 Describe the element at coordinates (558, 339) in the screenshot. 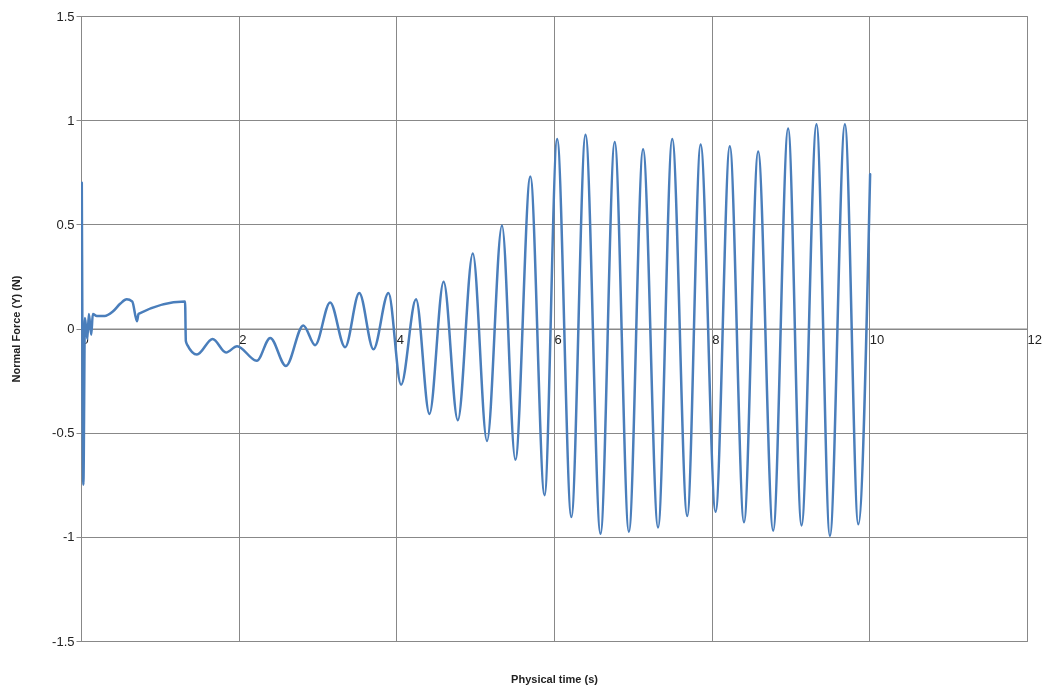

I see `x-tick-label: 6` at that location.